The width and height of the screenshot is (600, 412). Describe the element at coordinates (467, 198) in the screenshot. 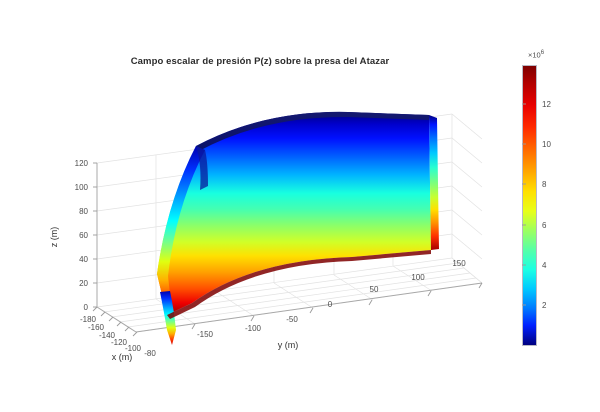

I see `back-right-grid-plane` at that location.